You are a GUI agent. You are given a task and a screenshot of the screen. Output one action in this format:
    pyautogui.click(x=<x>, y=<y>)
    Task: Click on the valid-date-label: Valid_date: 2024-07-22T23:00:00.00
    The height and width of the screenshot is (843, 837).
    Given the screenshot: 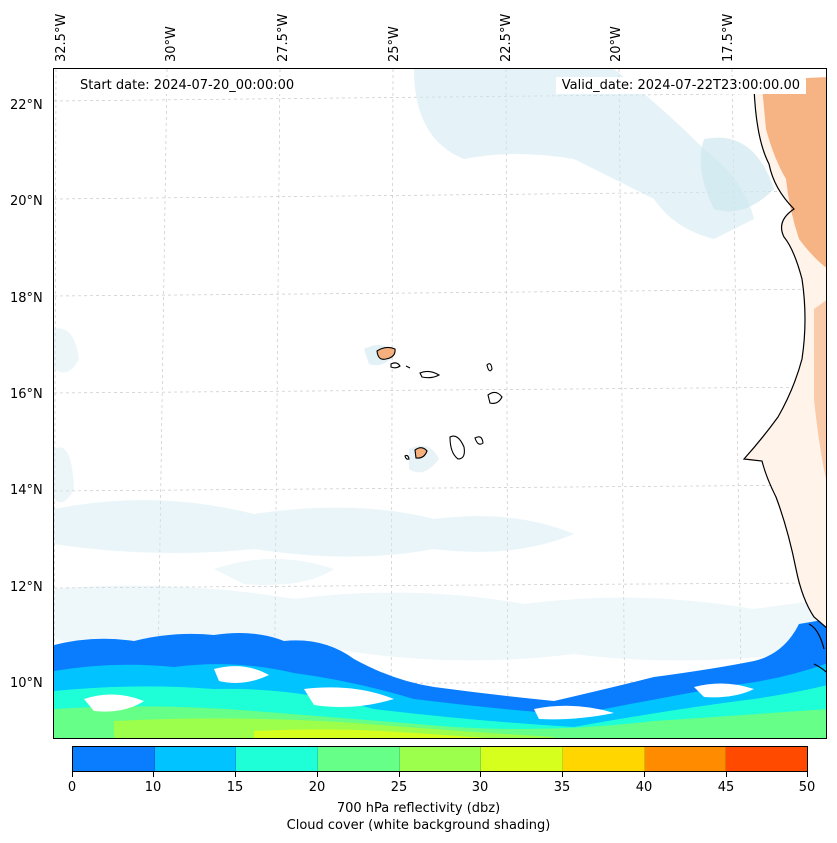 What is the action you would take?
    pyautogui.click(x=680, y=85)
    